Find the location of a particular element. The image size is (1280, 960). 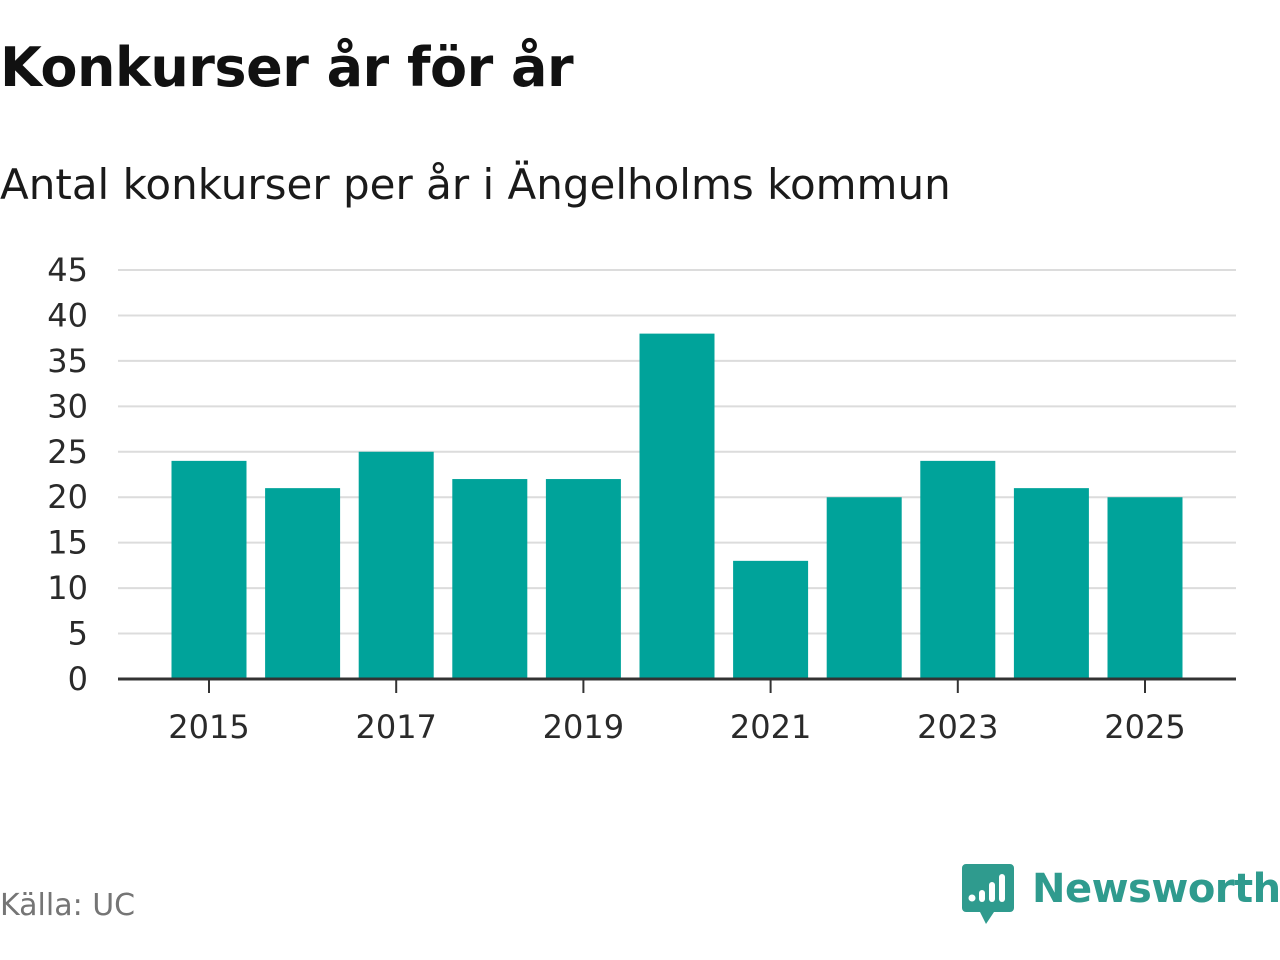

x-axis-tick-labels: 2015 2017 2019 2021 2023 2025 is located at coordinates (676, 727).